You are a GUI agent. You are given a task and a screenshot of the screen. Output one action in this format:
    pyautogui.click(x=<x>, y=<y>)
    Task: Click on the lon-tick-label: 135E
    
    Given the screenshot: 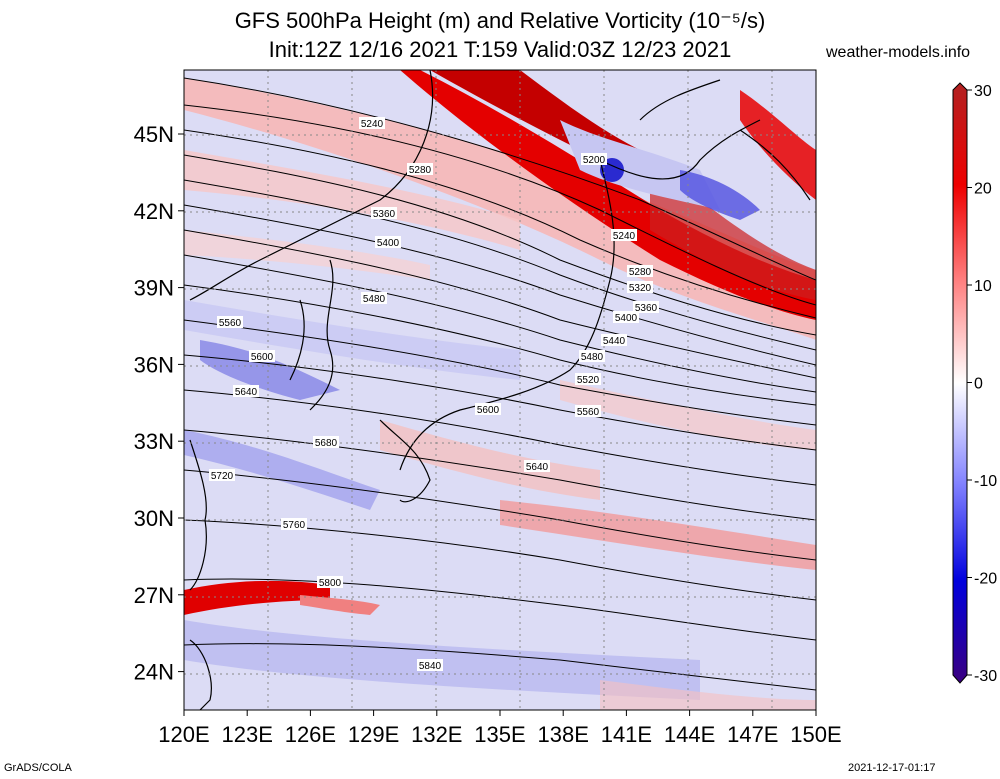 What is the action you would take?
    pyautogui.click(x=499, y=734)
    